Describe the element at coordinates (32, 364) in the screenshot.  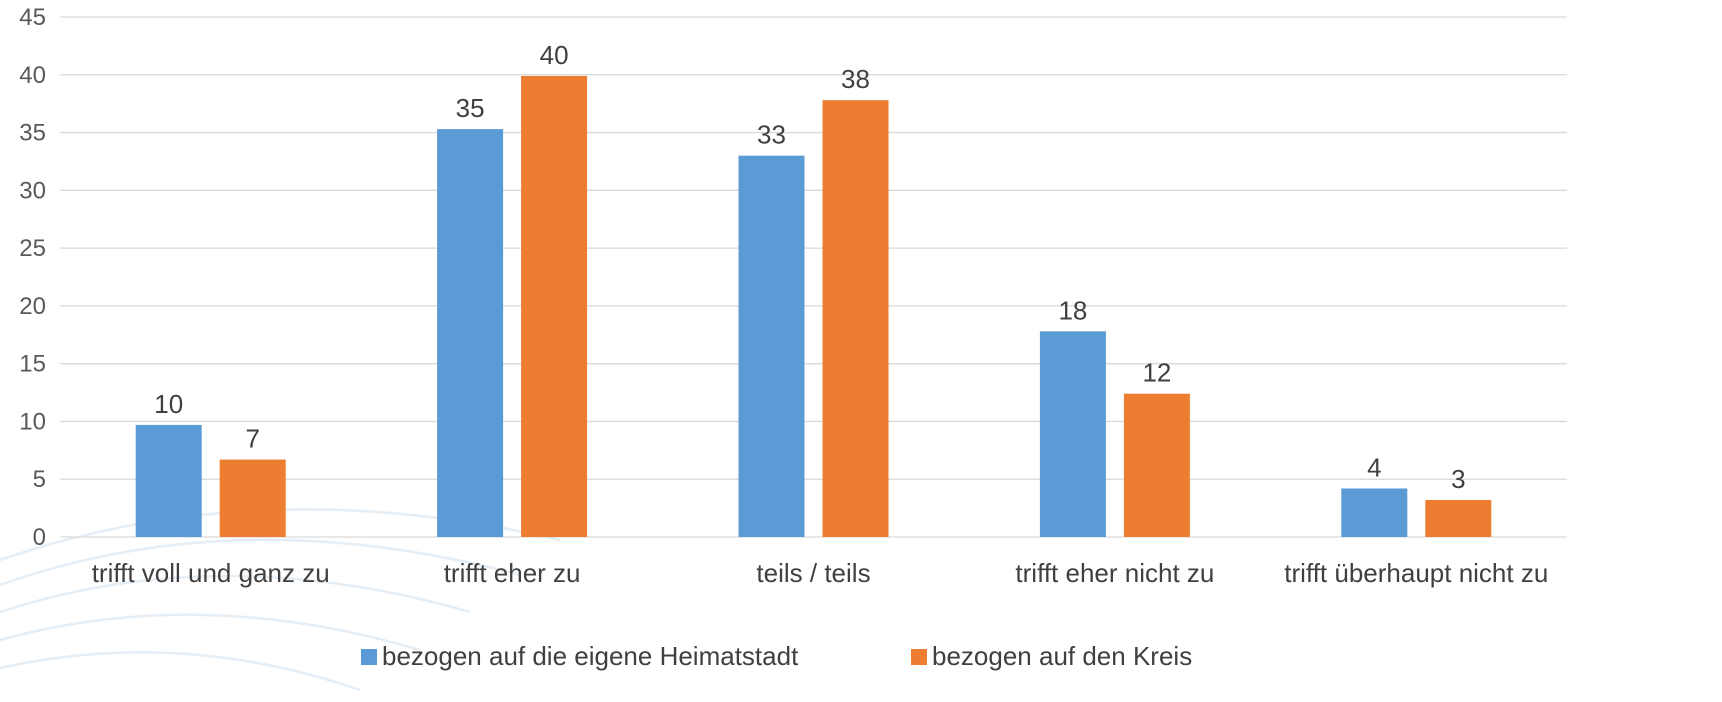
I see `y-tick-label: 15` at that location.